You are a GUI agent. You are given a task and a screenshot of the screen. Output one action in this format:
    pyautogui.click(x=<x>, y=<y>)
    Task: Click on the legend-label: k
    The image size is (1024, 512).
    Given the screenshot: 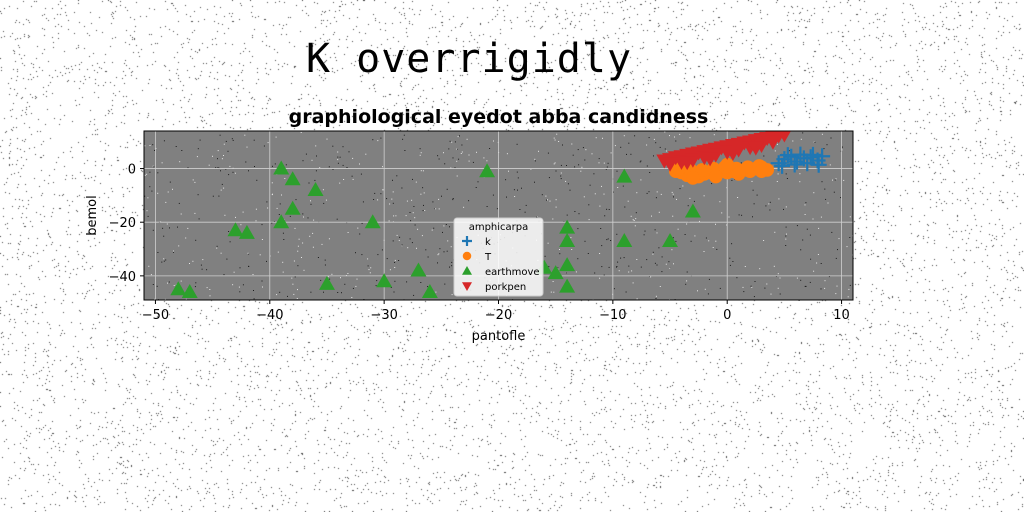 What is the action you would take?
    pyautogui.click(x=488, y=242)
    